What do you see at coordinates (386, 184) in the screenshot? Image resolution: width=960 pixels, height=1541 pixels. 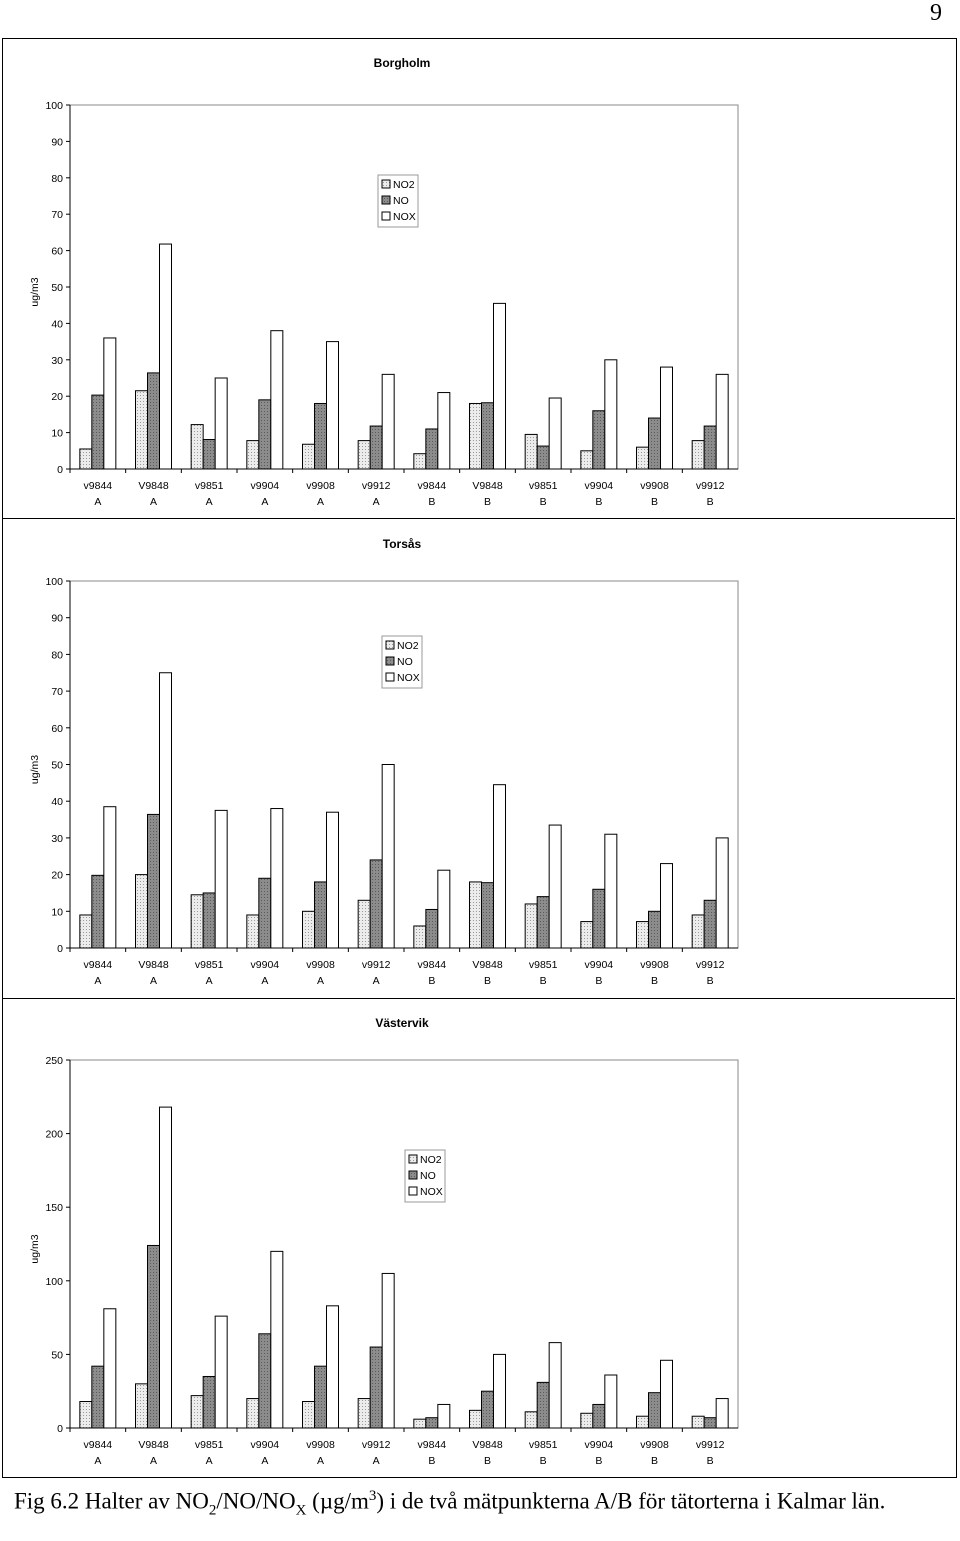 I see `legend-swatch-no2` at bounding box center [386, 184].